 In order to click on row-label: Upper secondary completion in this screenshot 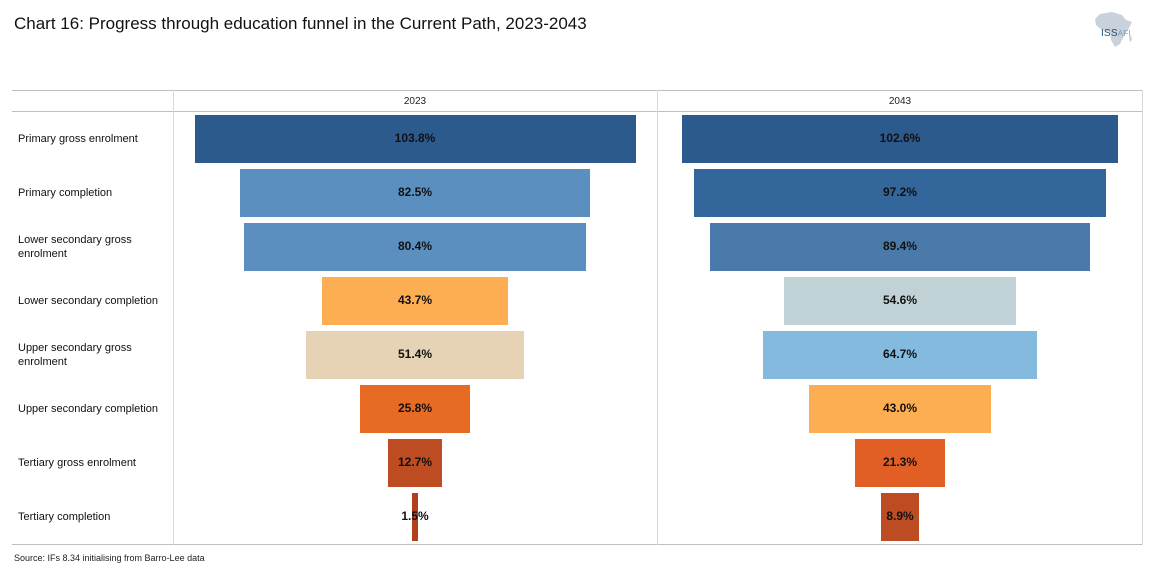, I will do `click(97, 409)`.